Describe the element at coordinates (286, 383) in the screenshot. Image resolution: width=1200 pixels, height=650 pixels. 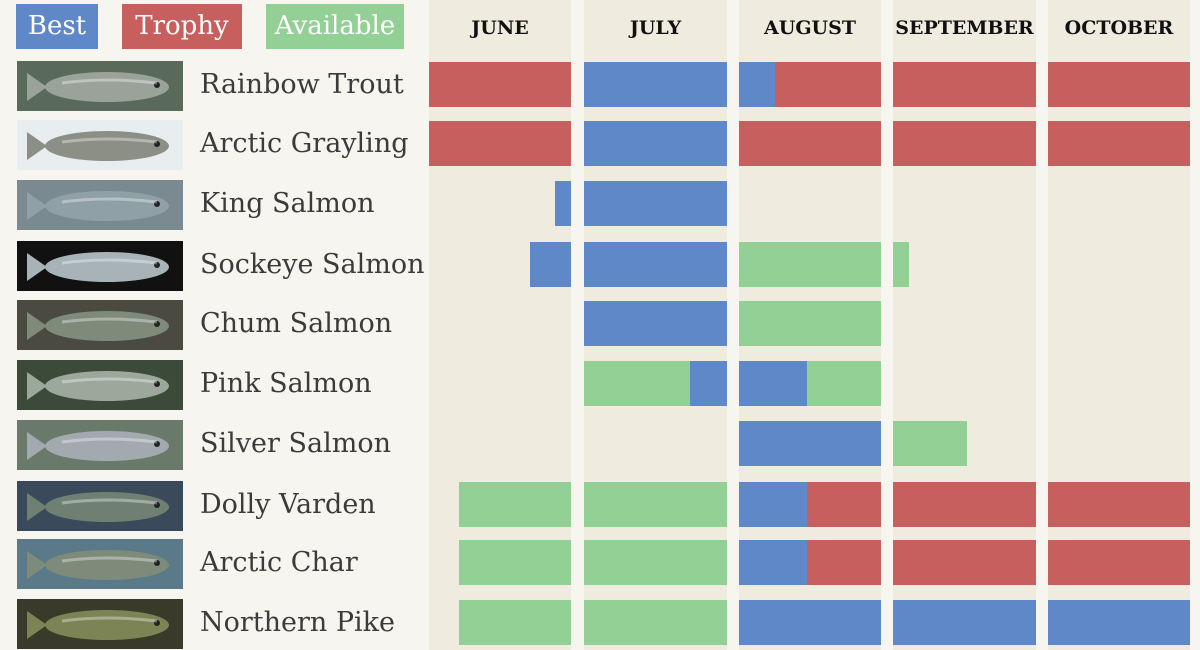
I see `fish-label: Pink Salmon` at that location.